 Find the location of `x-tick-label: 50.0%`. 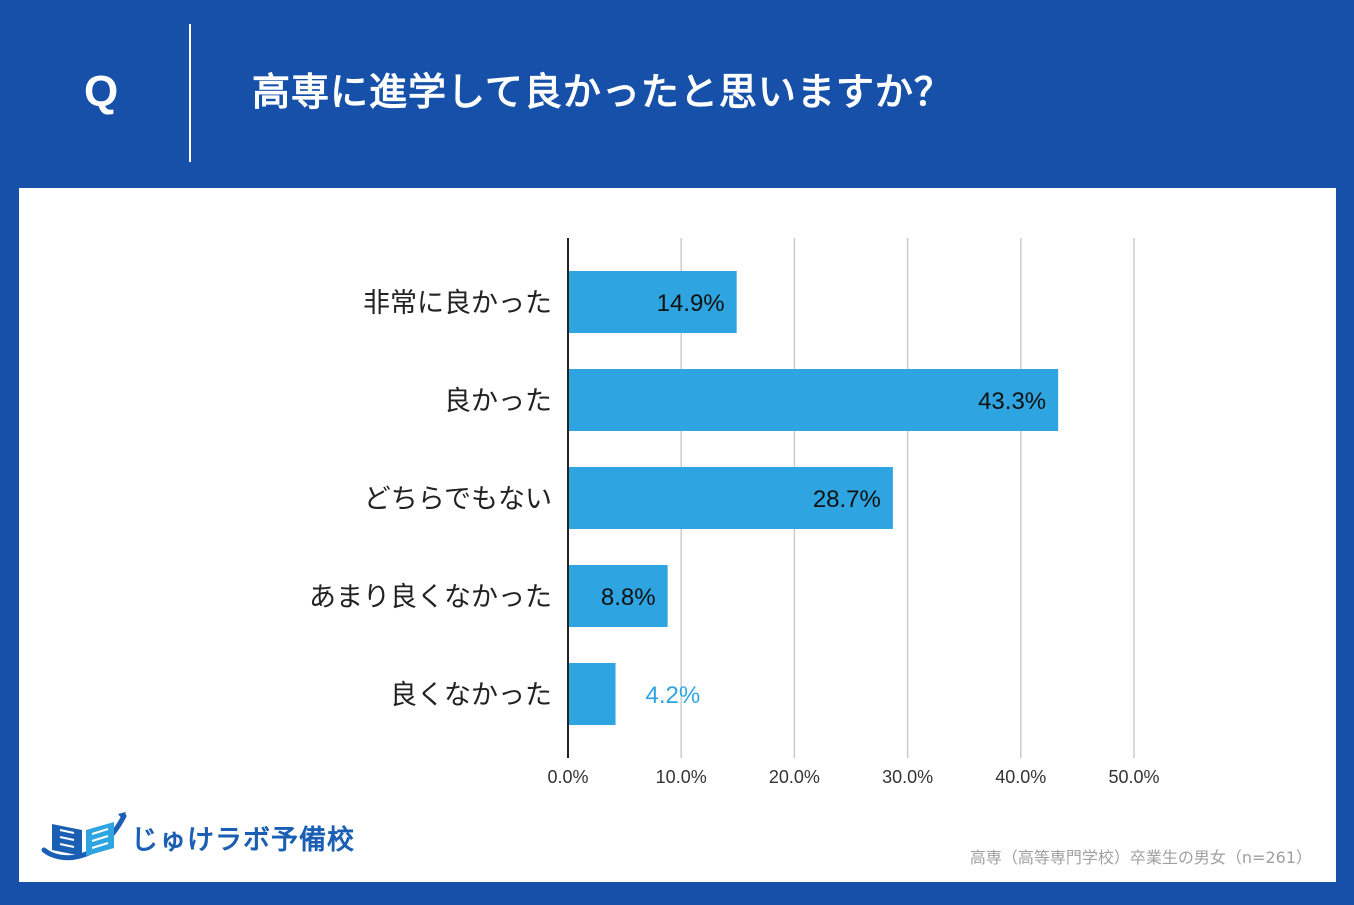

x-tick-label: 50.0% is located at coordinates (1133, 777).